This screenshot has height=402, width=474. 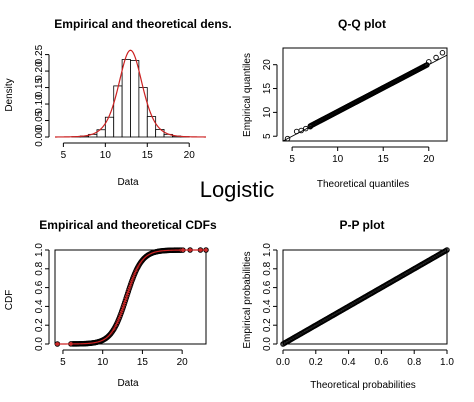 What do you see at coordinates (363, 385) in the screenshot?
I see `x-axis-label: Theoretical probabilities` at bounding box center [363, 385].